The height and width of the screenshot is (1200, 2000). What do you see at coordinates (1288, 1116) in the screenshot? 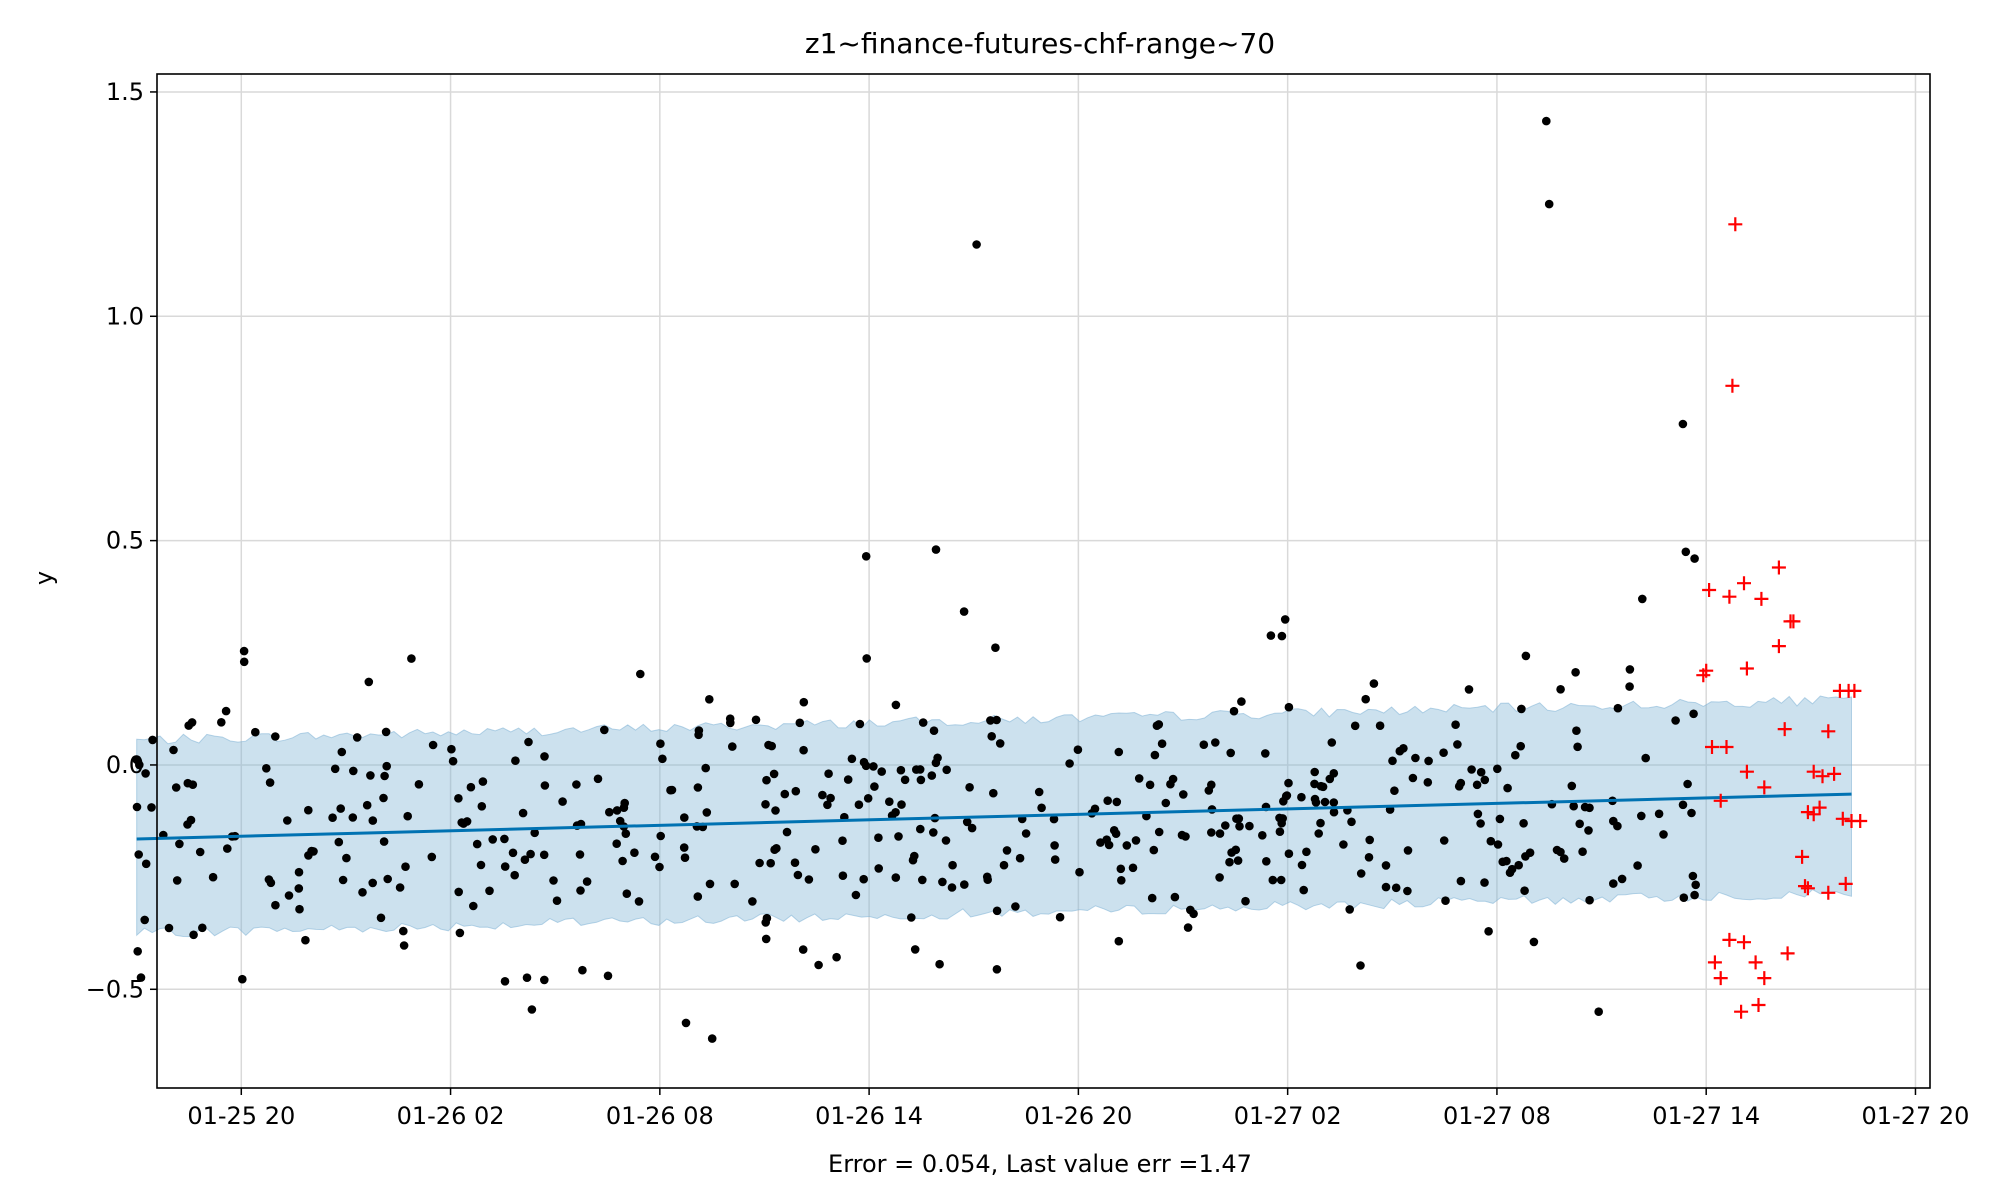
I see `x-tick-label: 01-27 02` at bounding box center [1288, 1116].